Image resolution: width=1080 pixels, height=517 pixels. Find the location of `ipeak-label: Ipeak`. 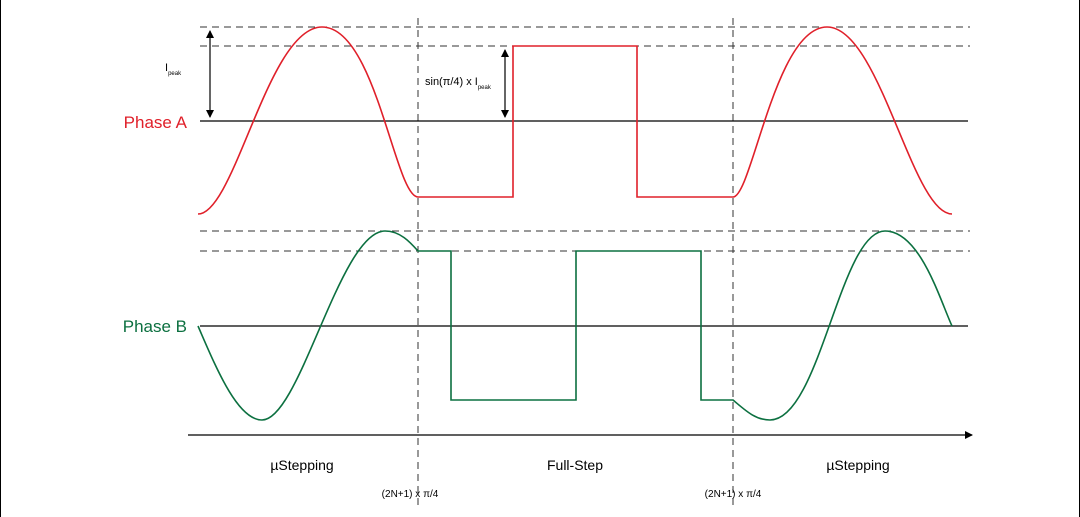

ipeak-label: Ipeak is located at coordinates (173, 69).